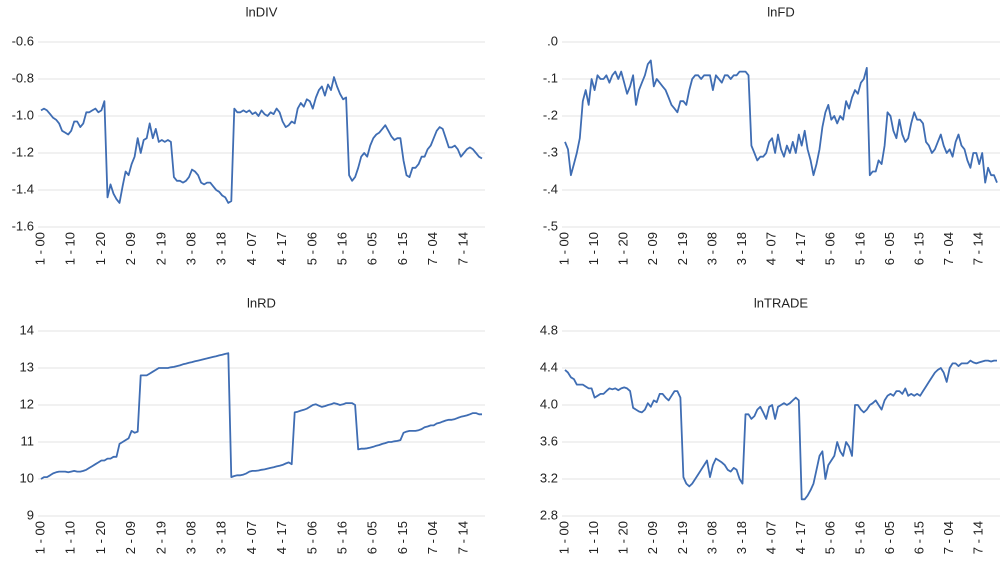 This screenshot has width=1002, height=565. I want to click on y-tick-label: -0.6, so click(23, 40).